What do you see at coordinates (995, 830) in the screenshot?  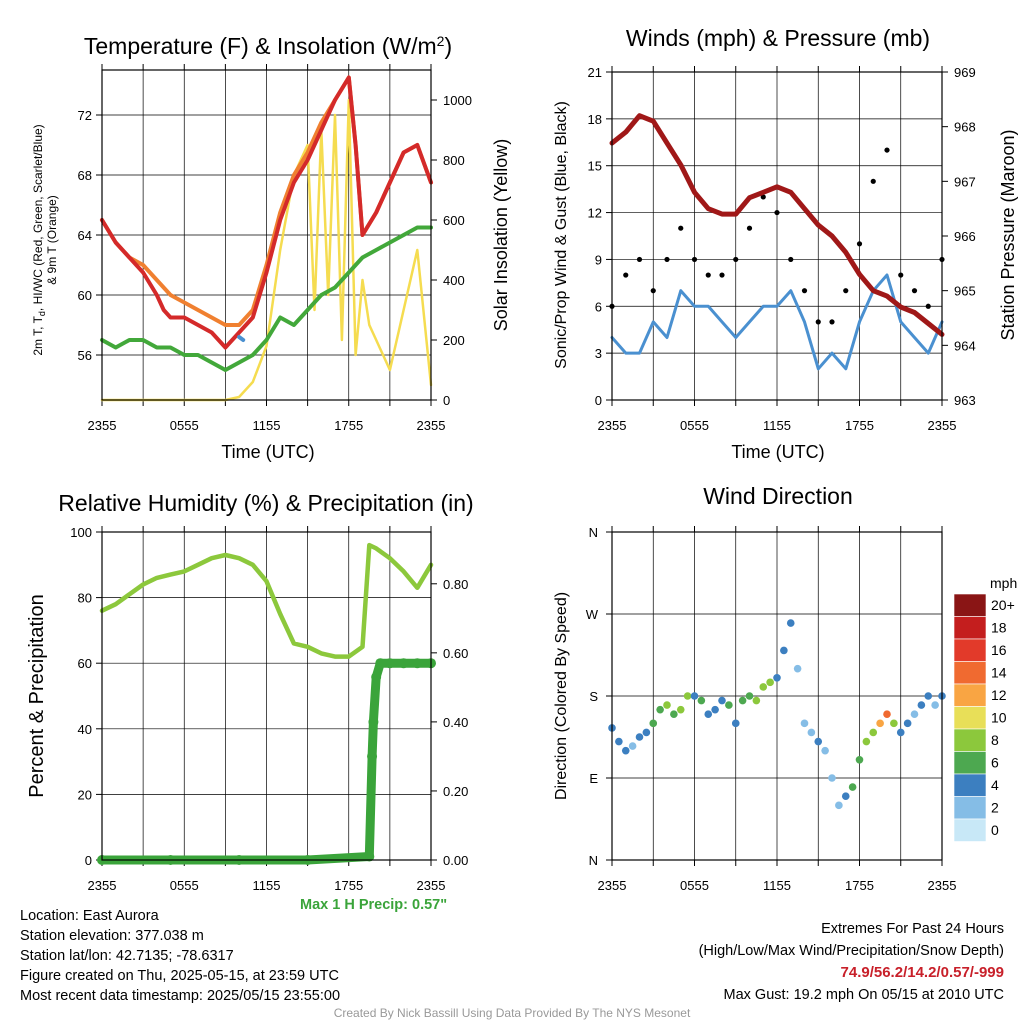 I see `colorbar-label: 0` at bounding box center [995, 830].